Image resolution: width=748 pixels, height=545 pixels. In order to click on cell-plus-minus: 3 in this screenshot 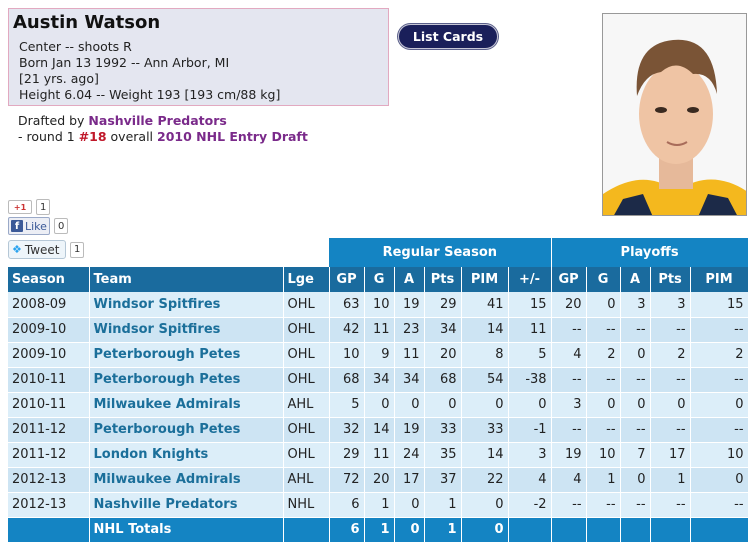, I will do `click(530, 455)`.